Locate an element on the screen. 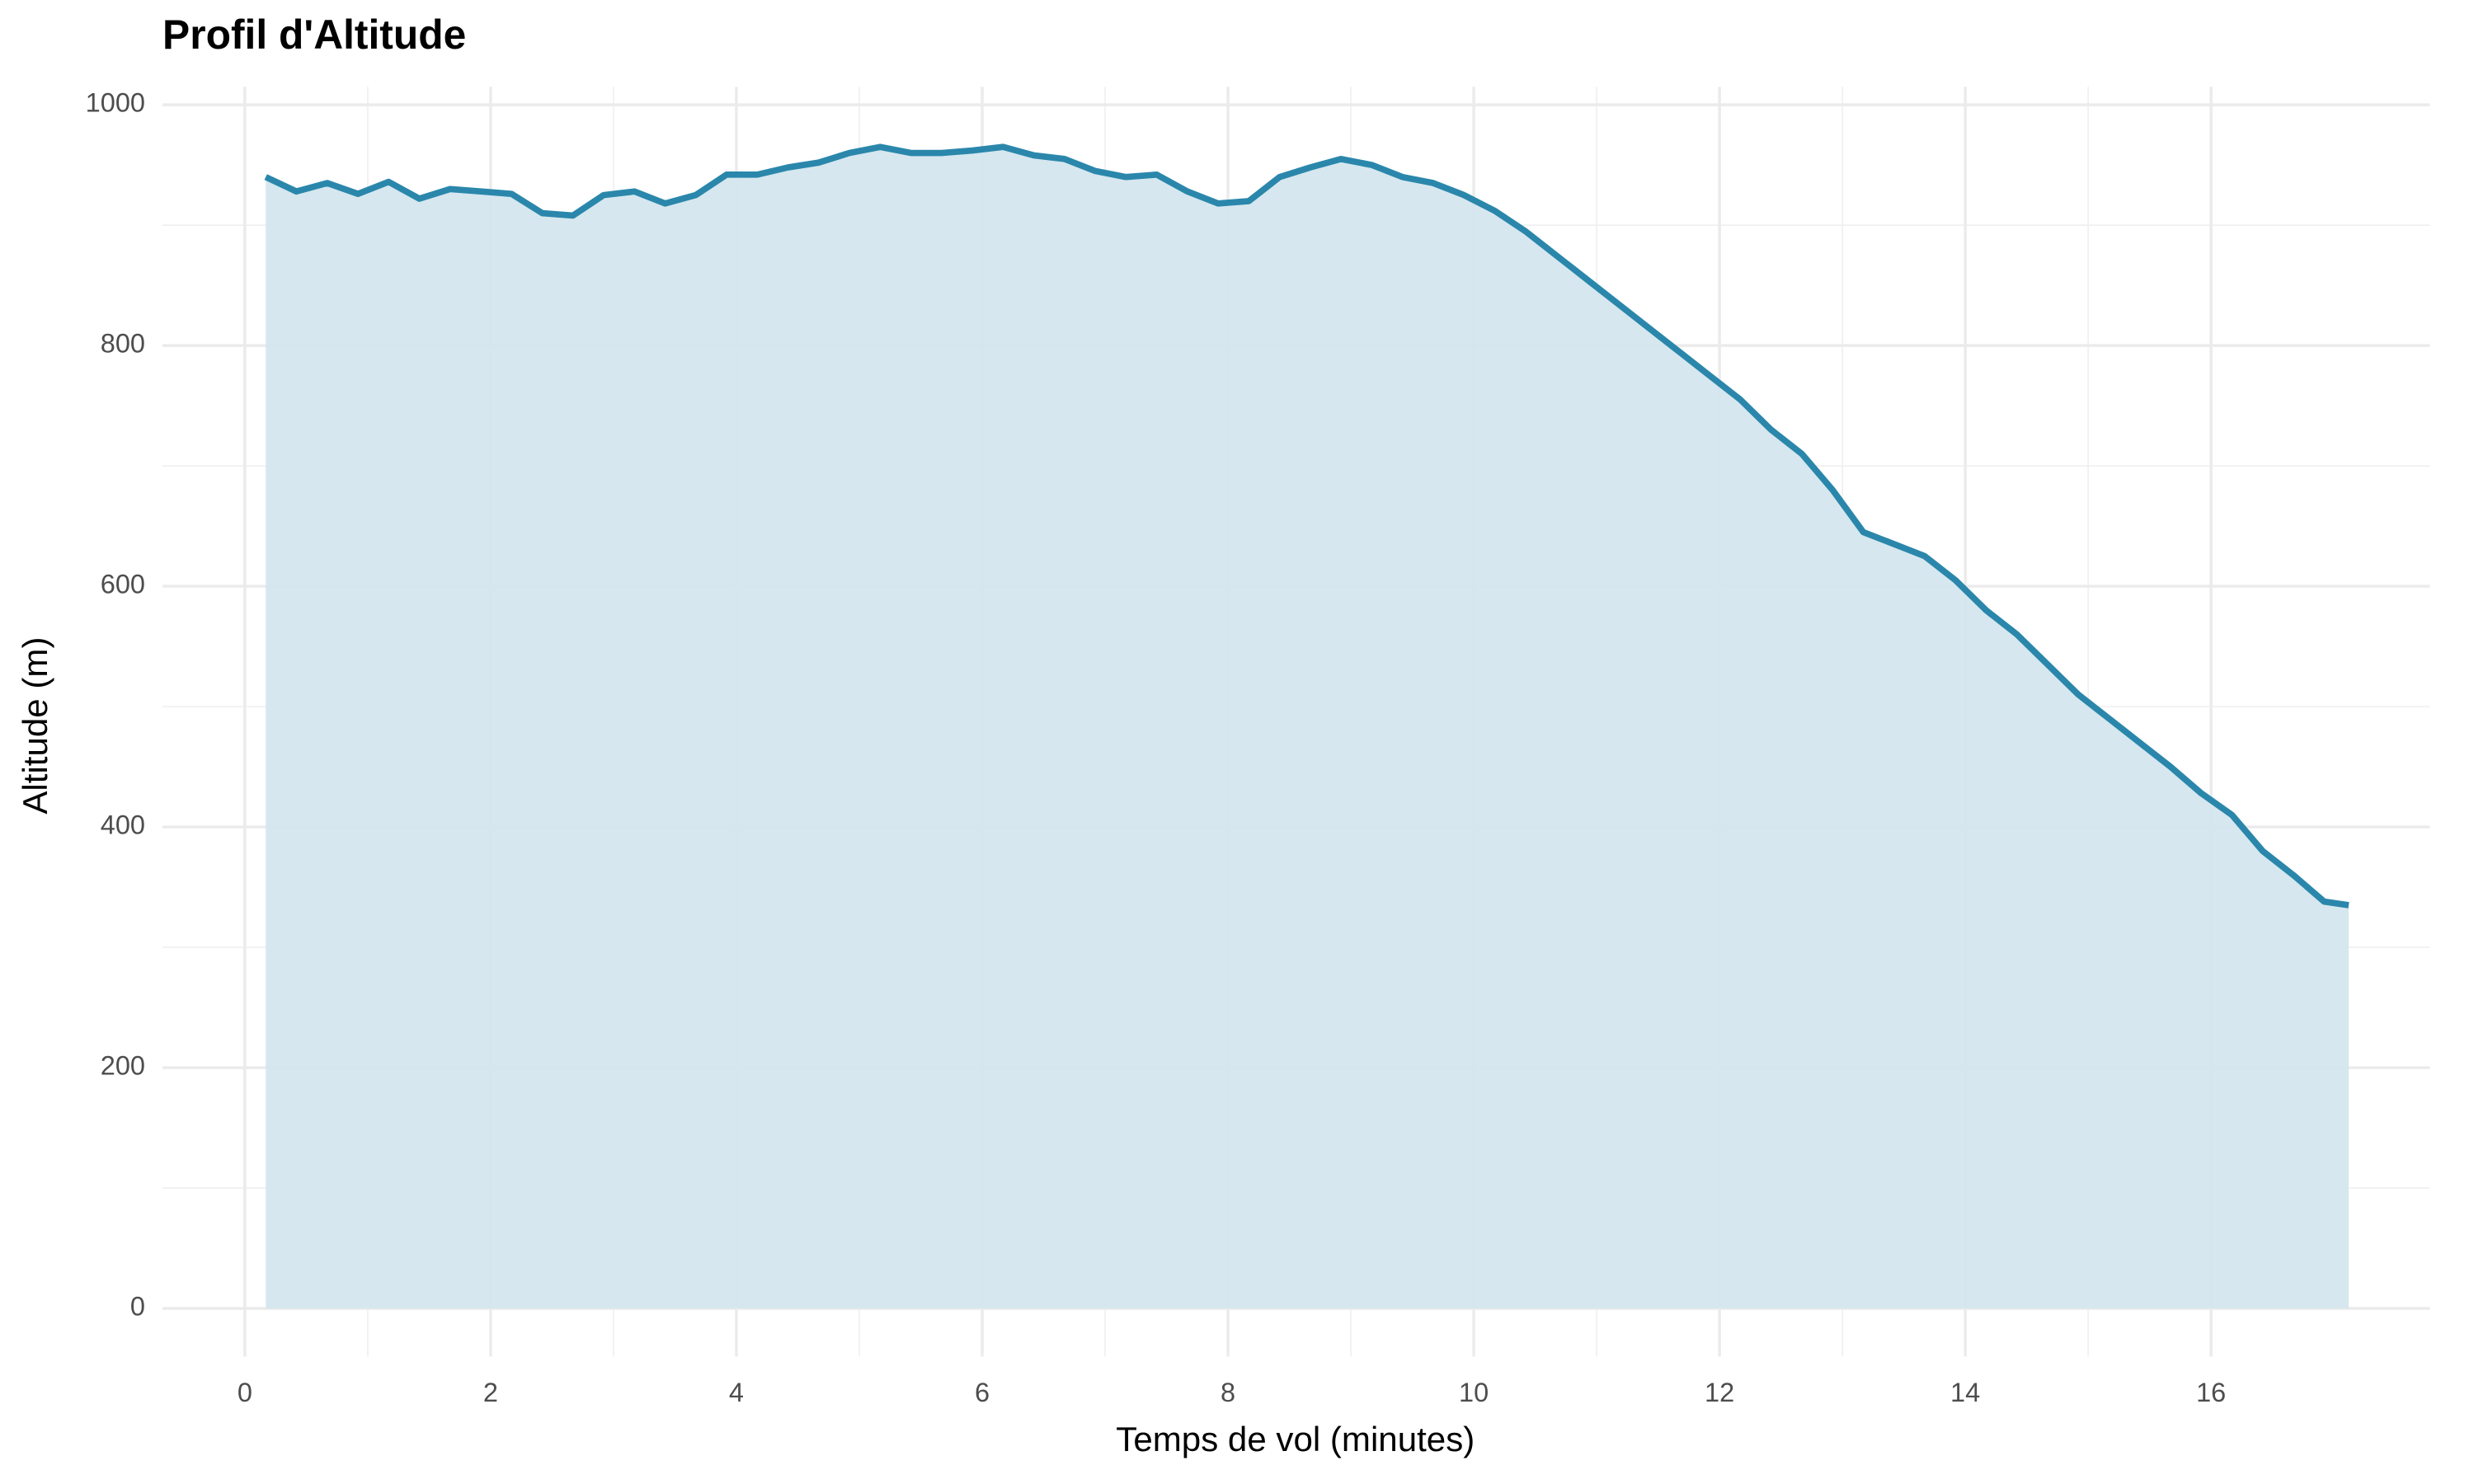 This screenshot has height=1484, width=2474. y-tick-label: 800 is located at coordinates (123, 344).